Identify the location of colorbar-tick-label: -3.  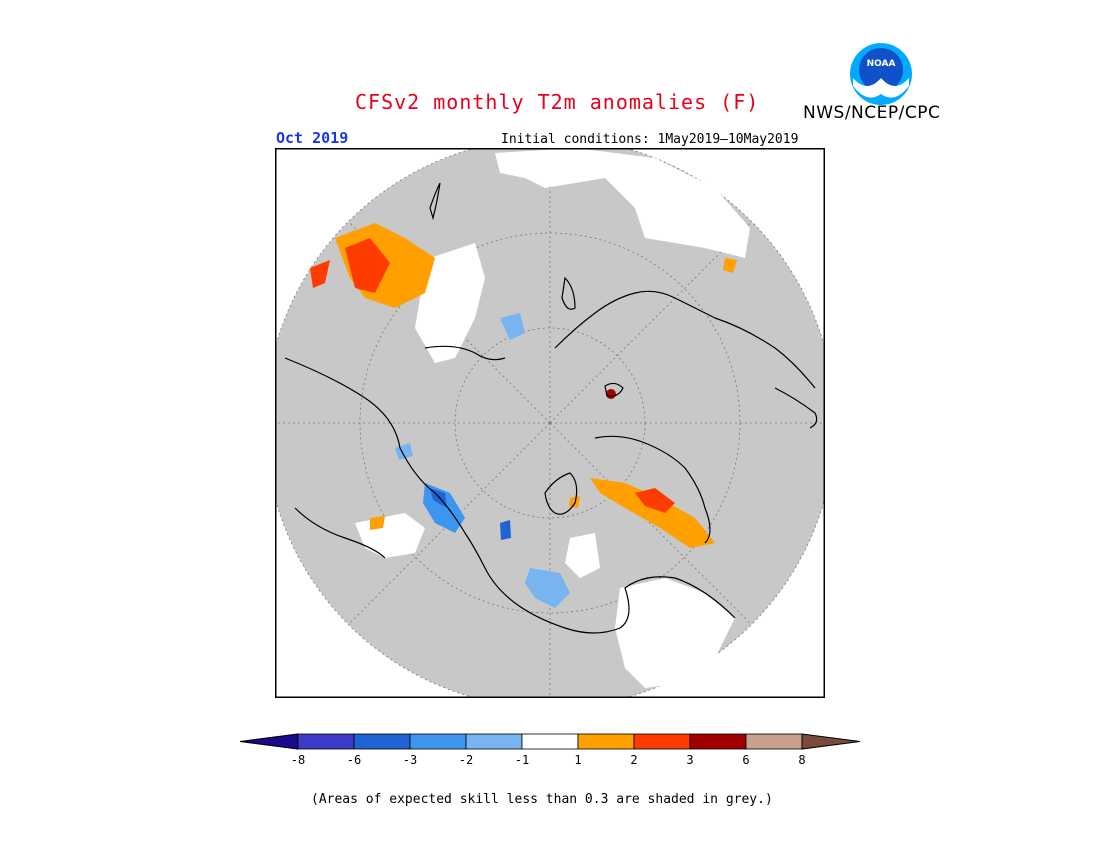
(410, 760).